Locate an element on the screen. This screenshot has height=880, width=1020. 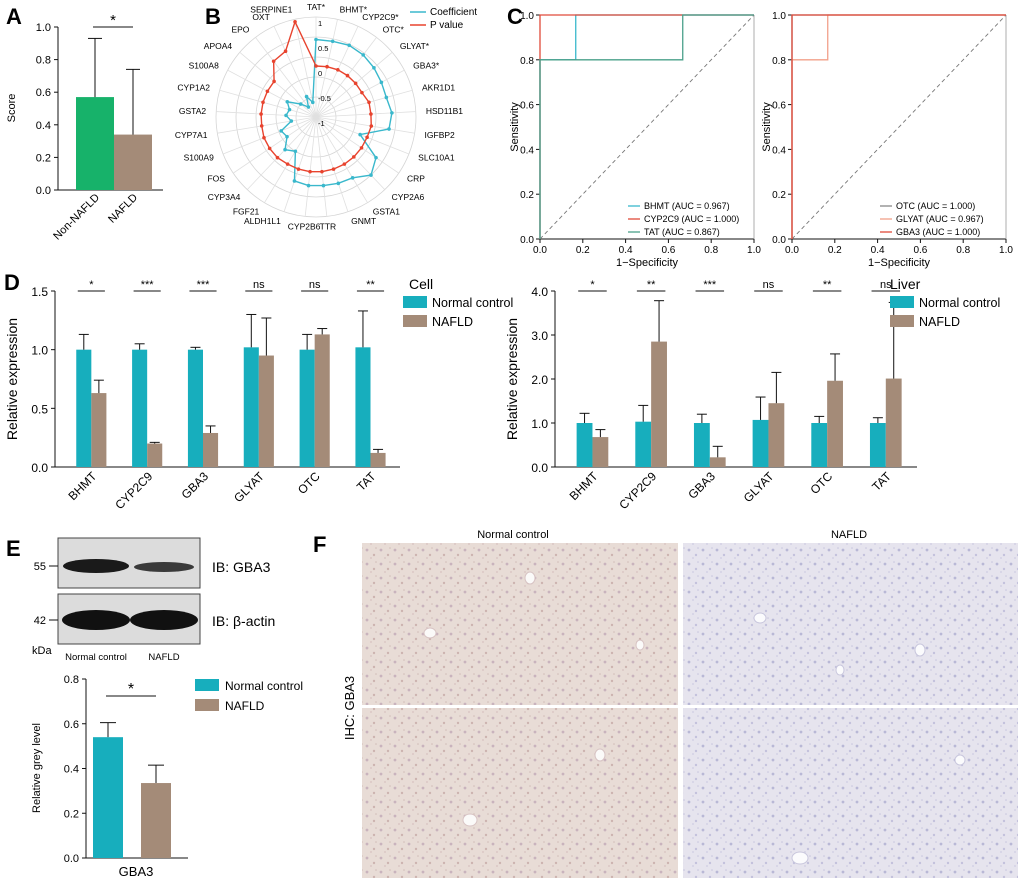
c-legend-entry: GBA3 (AUC = 1.000) is located at coordinates (938, 232).